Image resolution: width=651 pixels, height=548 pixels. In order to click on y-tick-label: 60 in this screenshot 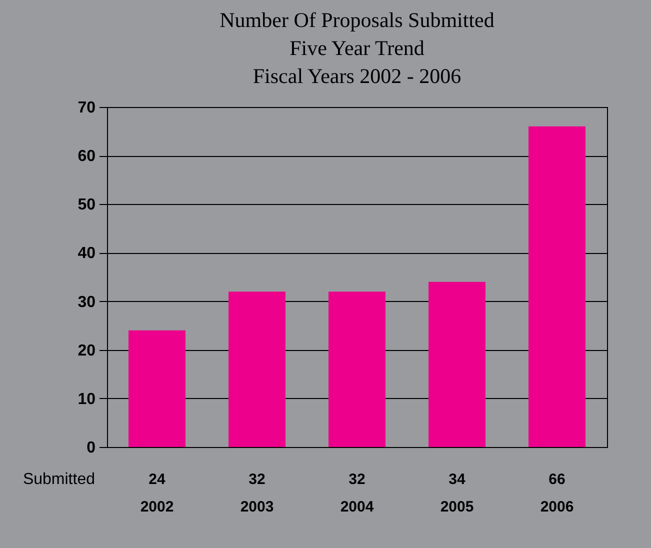, I will do `click(87, 157)`.